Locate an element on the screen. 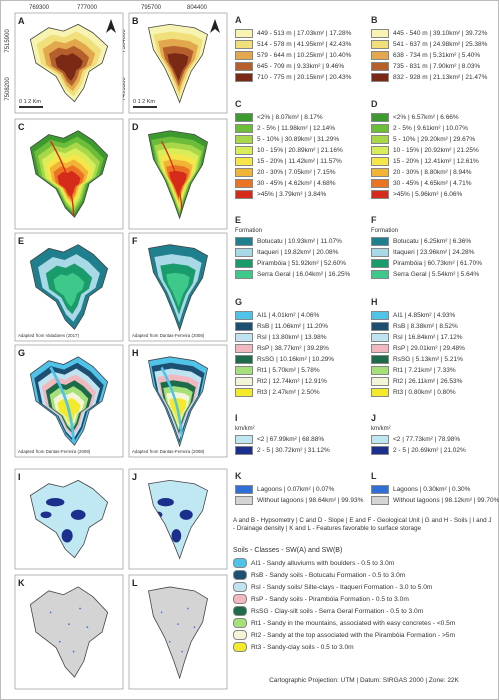  legend-label: Rt3 | 0.80km² | 0.80% is located at coordinates (424, 392).